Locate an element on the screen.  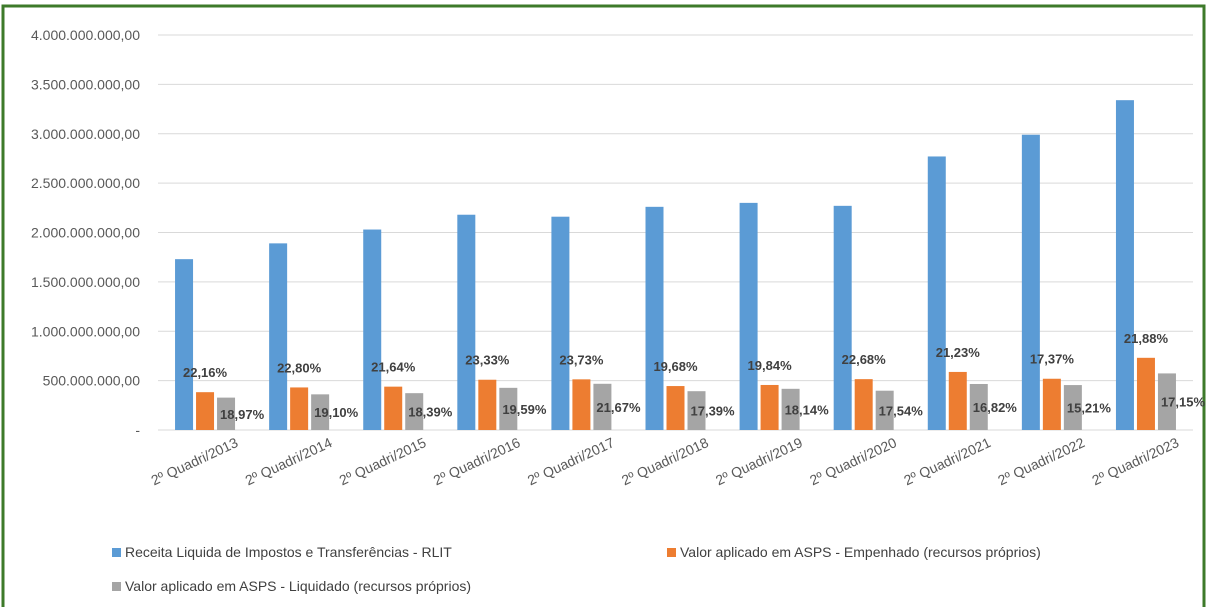
data-label: 19,68% is located at coordinates (675, 366).